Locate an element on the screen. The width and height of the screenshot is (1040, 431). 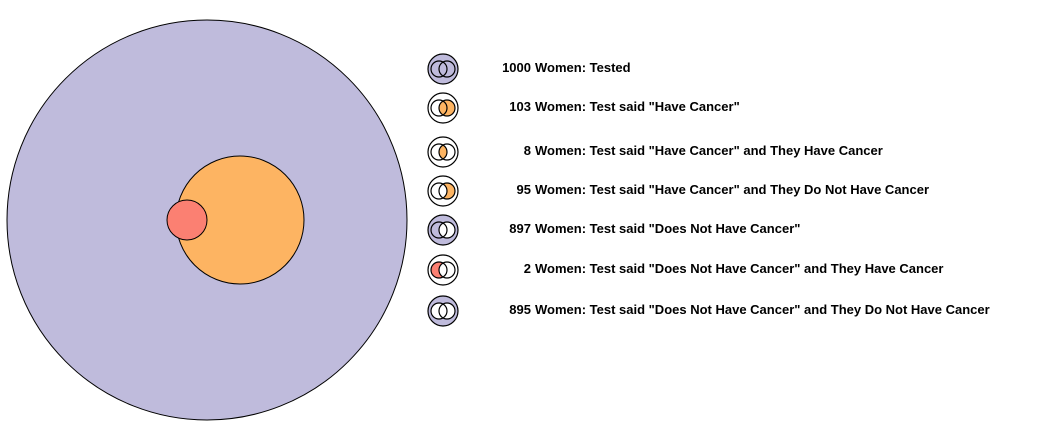
venn-all-icon is located at coordinates (443, 69).